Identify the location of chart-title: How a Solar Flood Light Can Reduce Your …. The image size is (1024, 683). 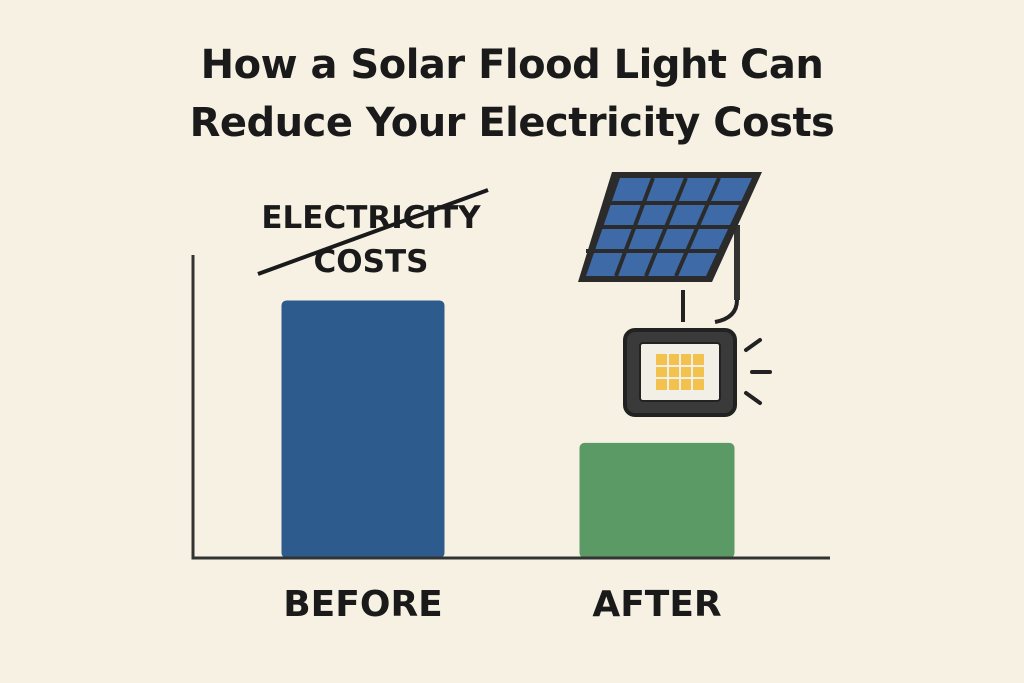
(512, 94).